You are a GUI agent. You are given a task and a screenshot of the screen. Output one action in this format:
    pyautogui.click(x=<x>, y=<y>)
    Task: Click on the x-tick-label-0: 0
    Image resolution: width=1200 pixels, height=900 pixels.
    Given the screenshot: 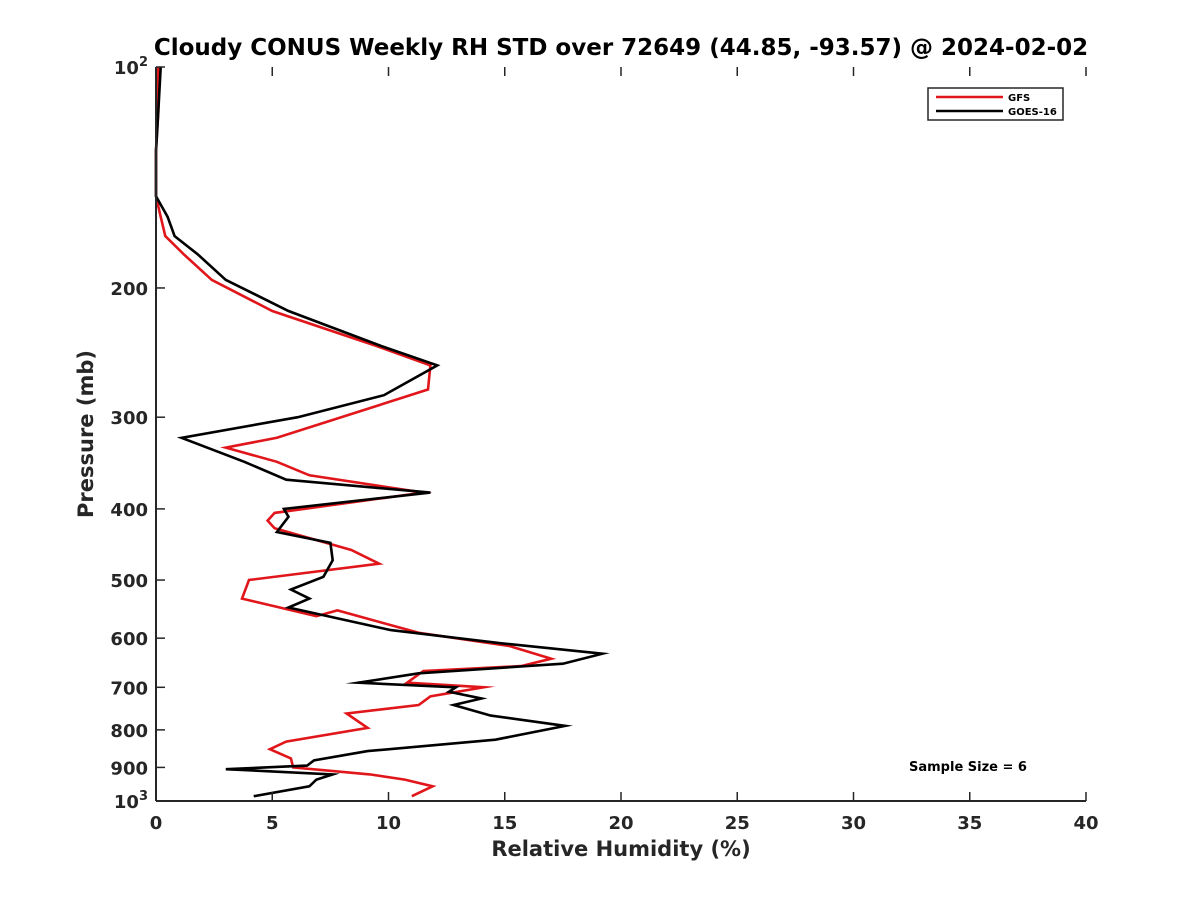 What is the action you would take?
    pyautogui.click(x=156, y=823)
    